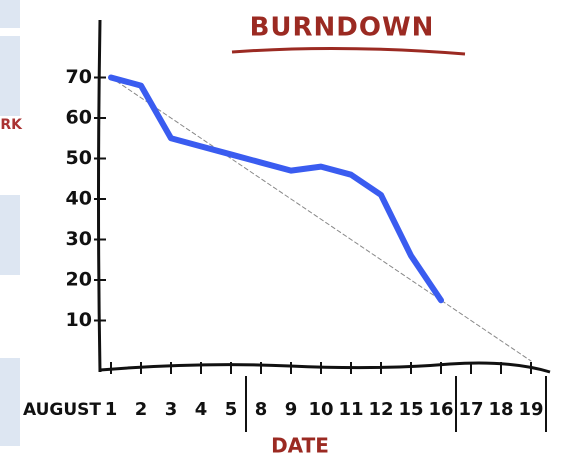 The height and width of the screenshot is (467, 562). Describe the element at coordinates (530, 409) in the screenshot. I see `x-tick-label: 19` at that location.